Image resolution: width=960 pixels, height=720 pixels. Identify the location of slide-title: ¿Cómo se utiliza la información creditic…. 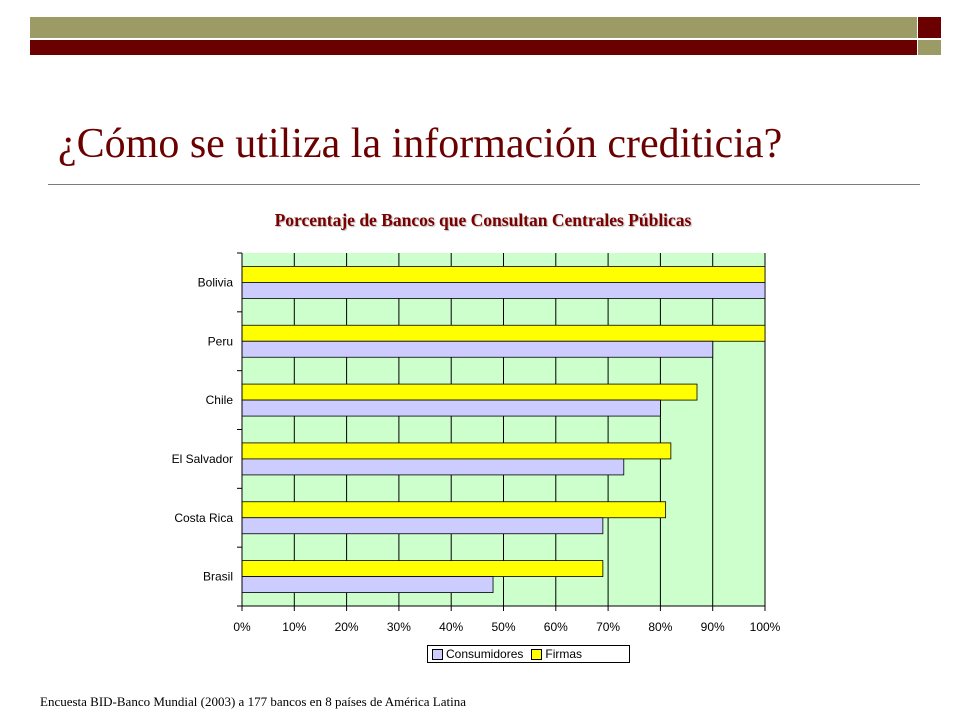
(420, 144).